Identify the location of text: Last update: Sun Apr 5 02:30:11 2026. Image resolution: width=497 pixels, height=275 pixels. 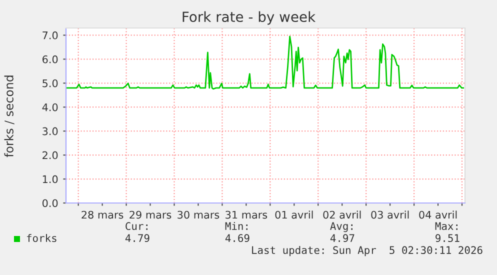
(367, 251).